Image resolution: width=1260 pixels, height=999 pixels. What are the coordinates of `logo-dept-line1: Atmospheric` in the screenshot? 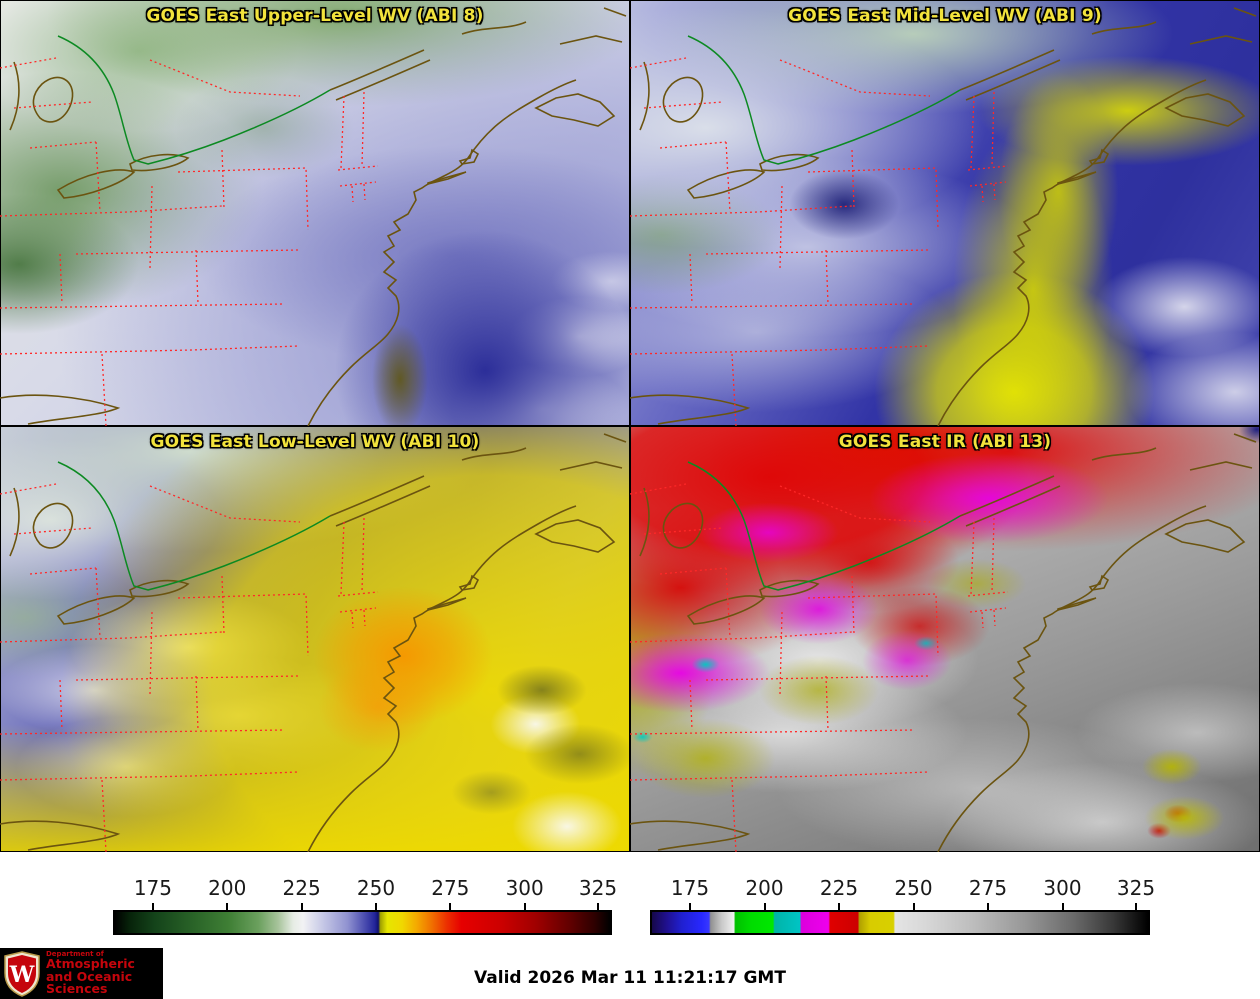 It's located at (90, 963).